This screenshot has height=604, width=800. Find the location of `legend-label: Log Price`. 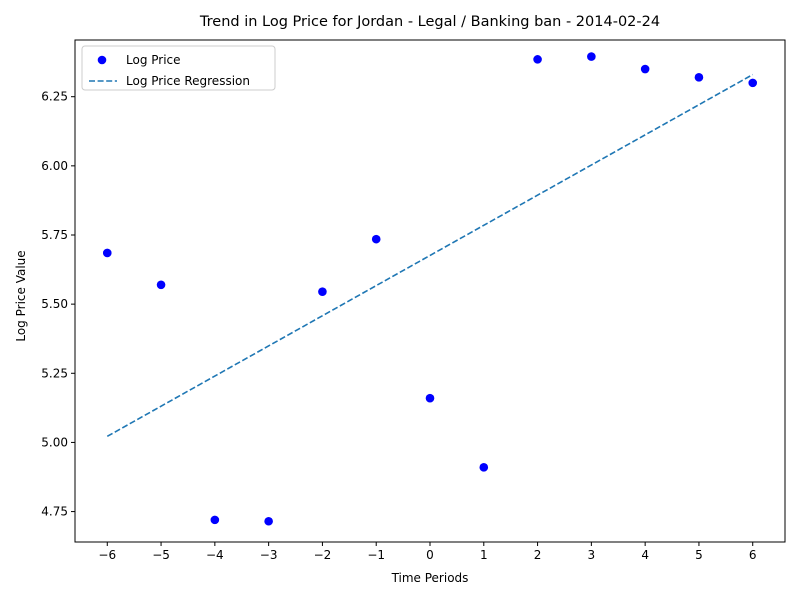

legend-label: Log Price is located at coordinates (153, 60).